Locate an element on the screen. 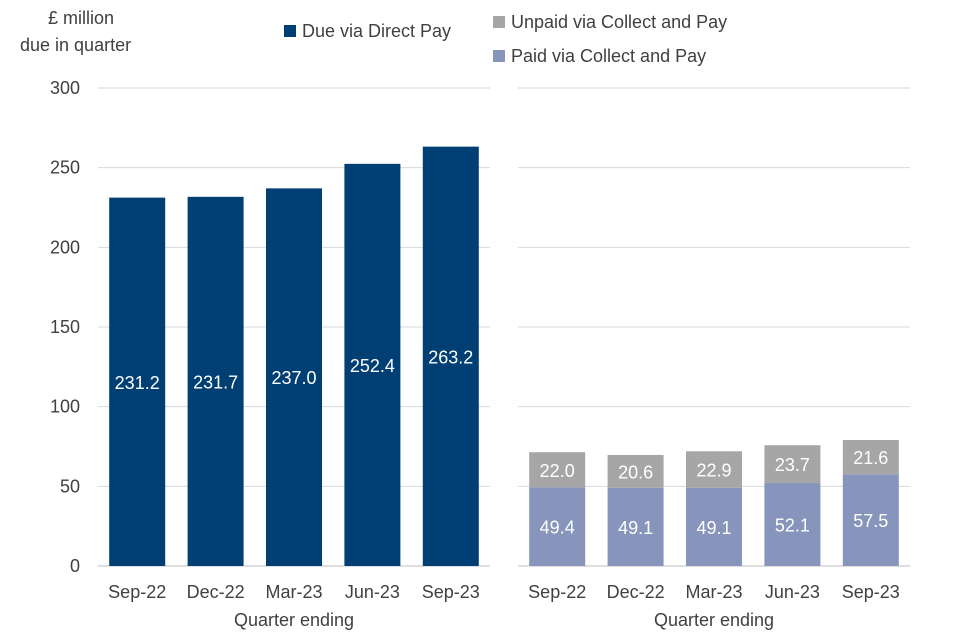  data-label: 252.4 is located at coordinates (372, 366).